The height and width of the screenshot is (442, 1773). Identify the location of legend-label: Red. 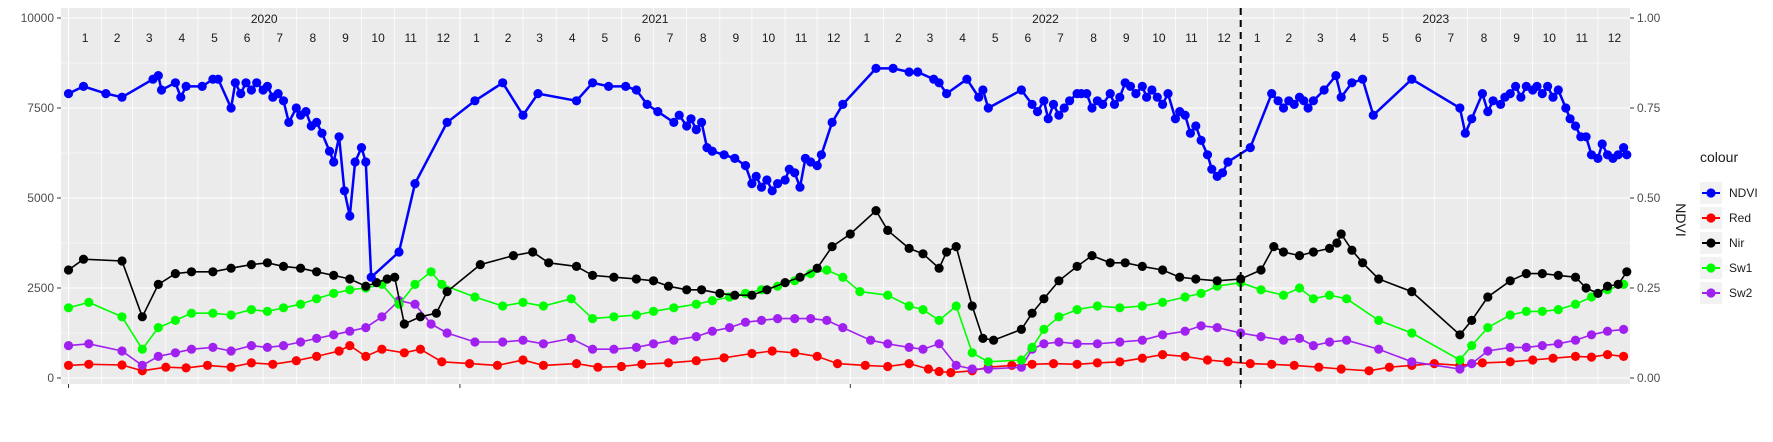
(1740, 218).